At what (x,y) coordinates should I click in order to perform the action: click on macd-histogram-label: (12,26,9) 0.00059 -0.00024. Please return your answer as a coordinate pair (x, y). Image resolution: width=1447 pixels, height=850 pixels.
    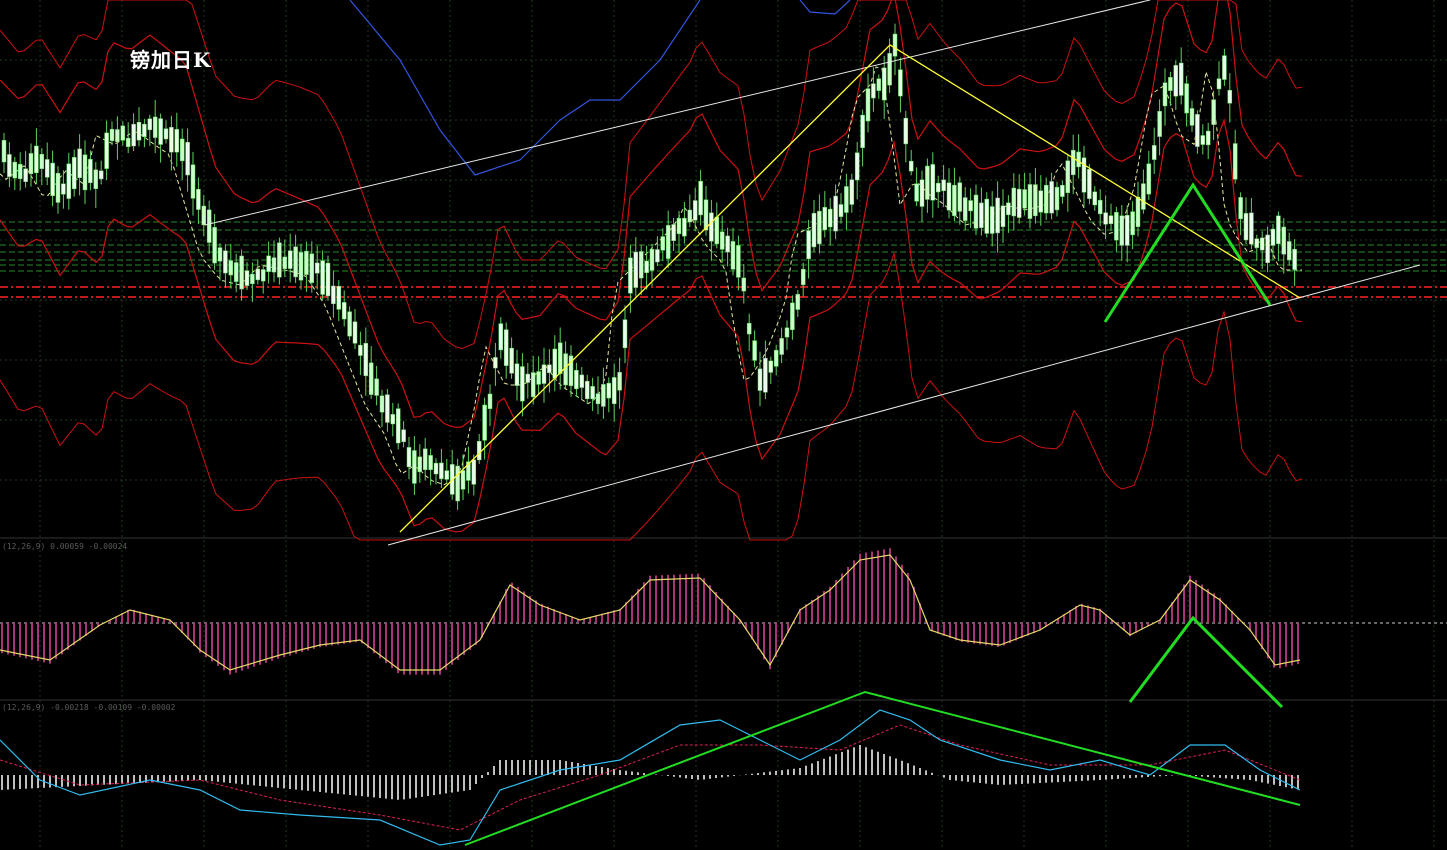
    Looking at the image, I should click on (65, 546).